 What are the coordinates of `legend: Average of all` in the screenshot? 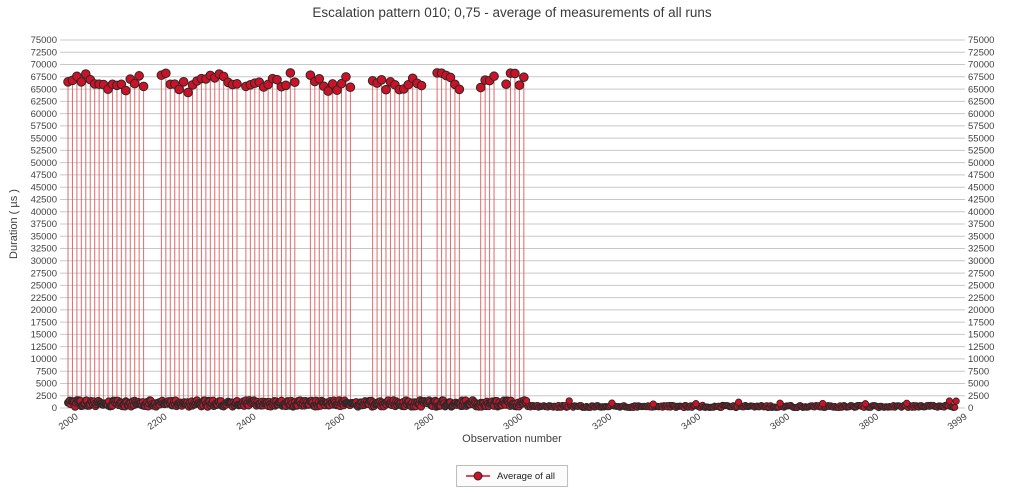 It's located at (512, 476).